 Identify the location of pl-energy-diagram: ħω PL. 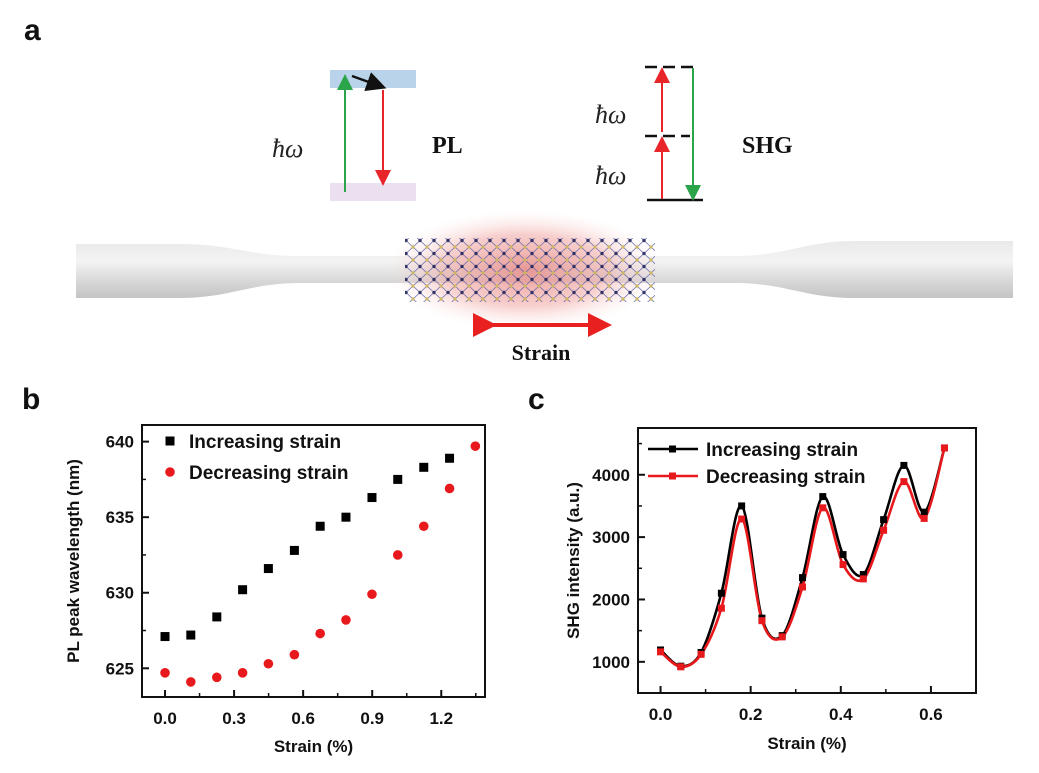
(367, 135).